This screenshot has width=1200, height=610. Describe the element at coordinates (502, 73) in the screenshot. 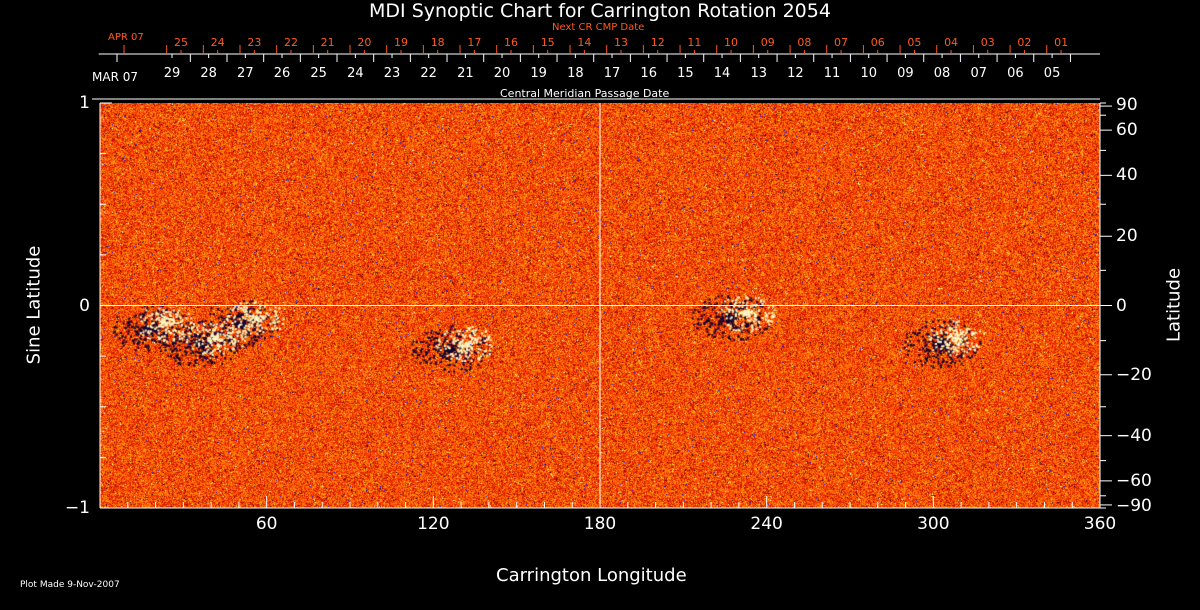

I see `cmp-day-label: 20` at that location.